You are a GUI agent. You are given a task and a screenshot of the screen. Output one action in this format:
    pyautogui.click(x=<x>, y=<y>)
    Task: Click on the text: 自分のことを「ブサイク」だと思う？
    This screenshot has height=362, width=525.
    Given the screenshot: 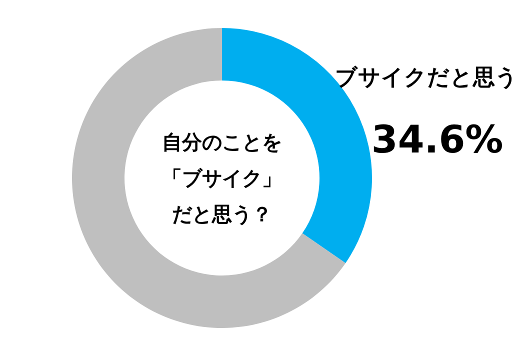 What is the action you would take?
    pyautogui.click(x=222, y=178)
    